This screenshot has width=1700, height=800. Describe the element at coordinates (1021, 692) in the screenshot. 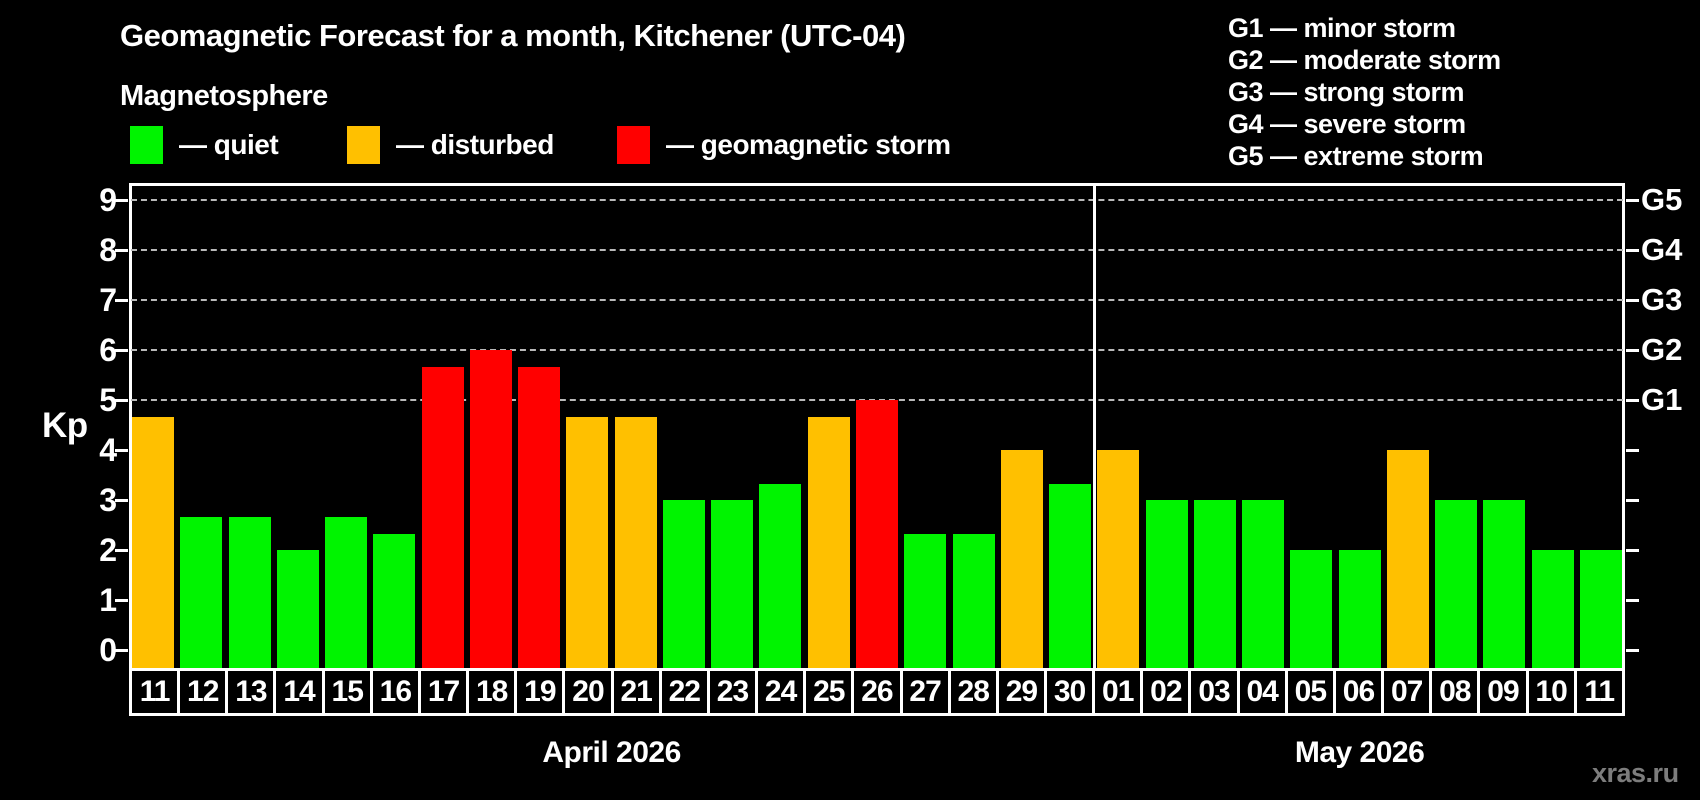

I see `date-cell-april-29: 29` at that location.